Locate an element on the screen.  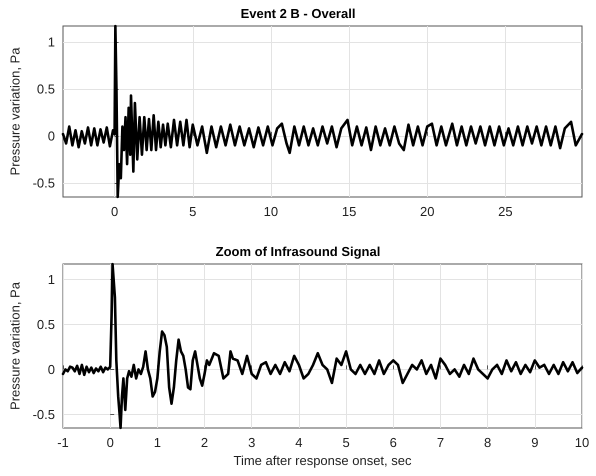
chart-title: Zoom of Infrasound Signal is located at coordinates (298, 251).